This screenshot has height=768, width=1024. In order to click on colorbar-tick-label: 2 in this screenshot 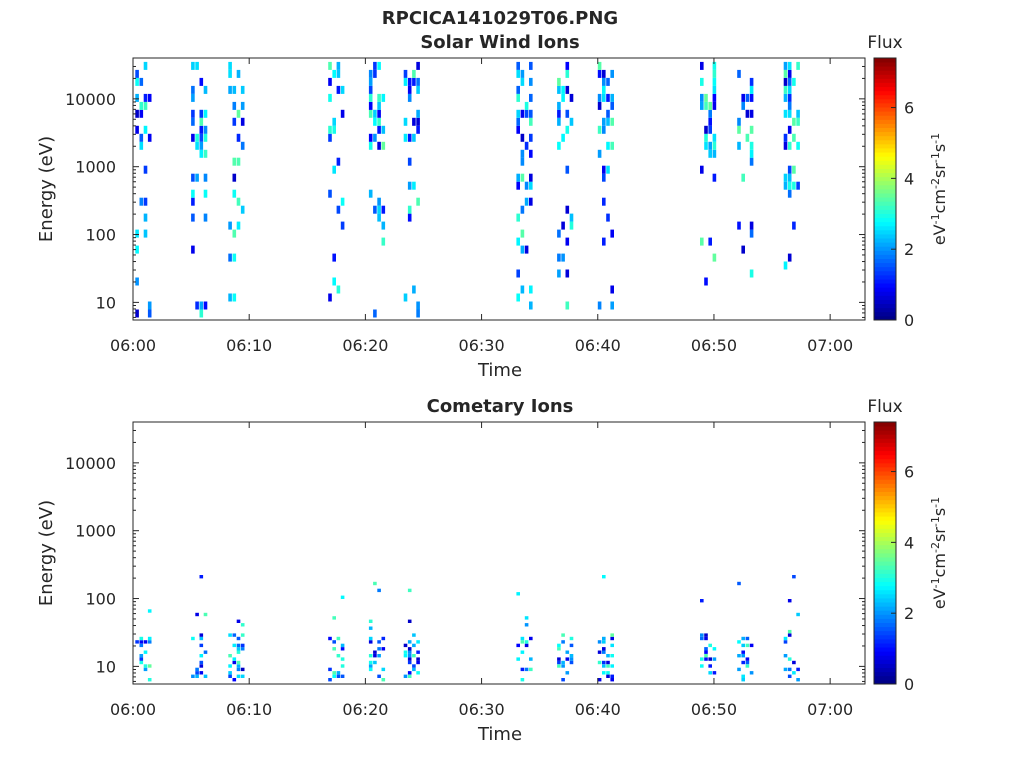, I will do `click(909, 613)`.